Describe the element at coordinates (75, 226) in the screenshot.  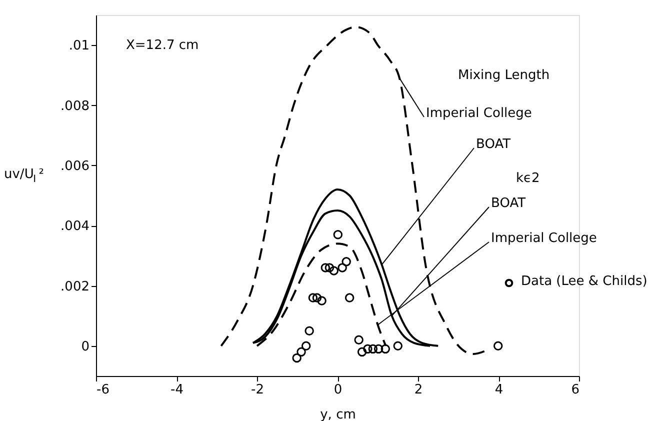
I see `y-tick-label: .004` at that location.